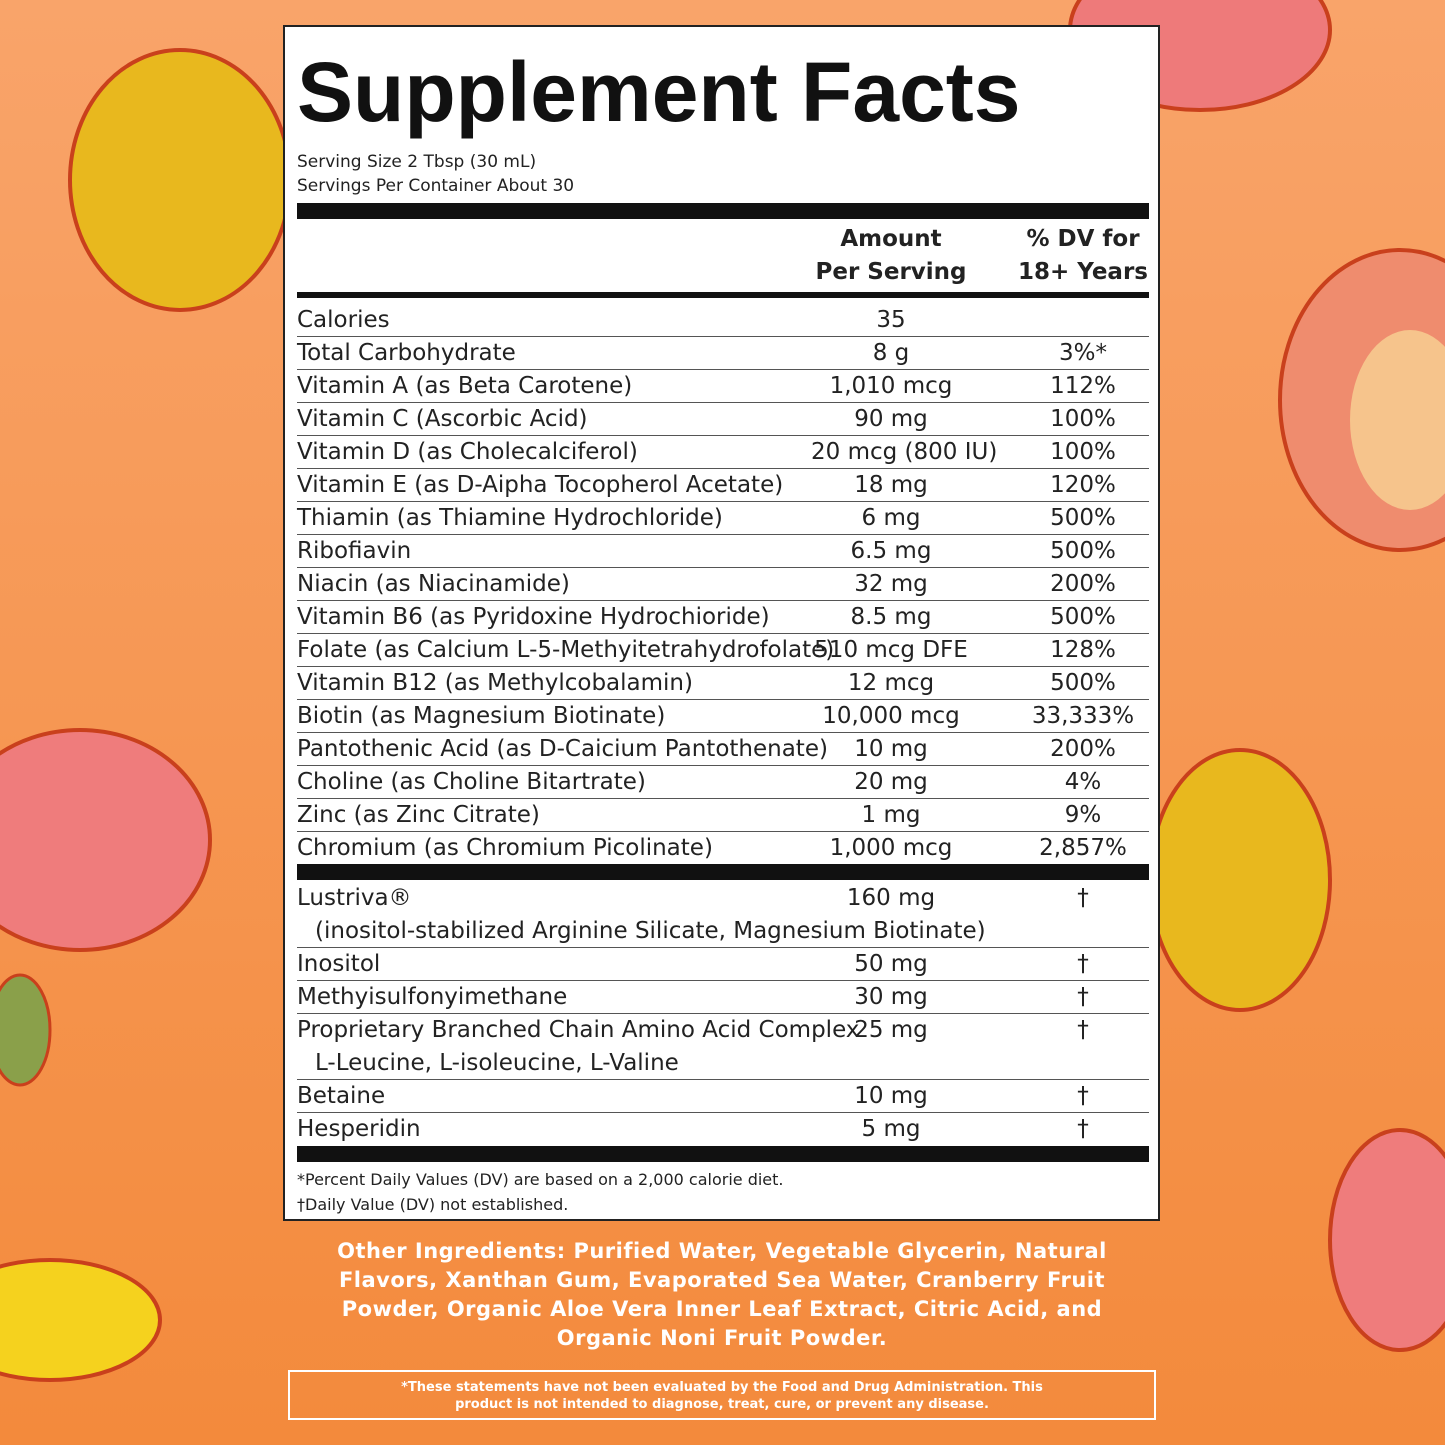 The image size is (1445, 1445). Describe the element at coordinates (432, 997) in the screenshot. I see `nutrient-name: Methyisulfonyimethane` at that location.